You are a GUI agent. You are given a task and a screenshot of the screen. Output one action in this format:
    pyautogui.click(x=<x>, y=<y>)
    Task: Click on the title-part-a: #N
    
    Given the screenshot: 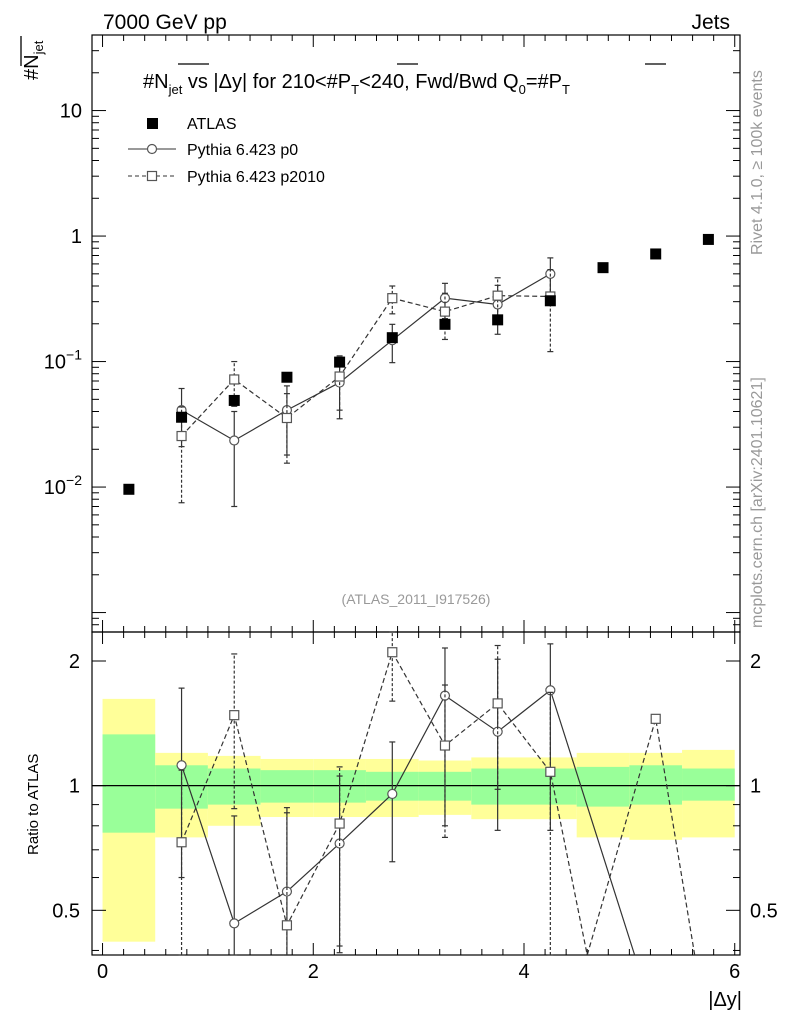 What is the action you would take?
    pyautogui.click(x=156, y=82)
    